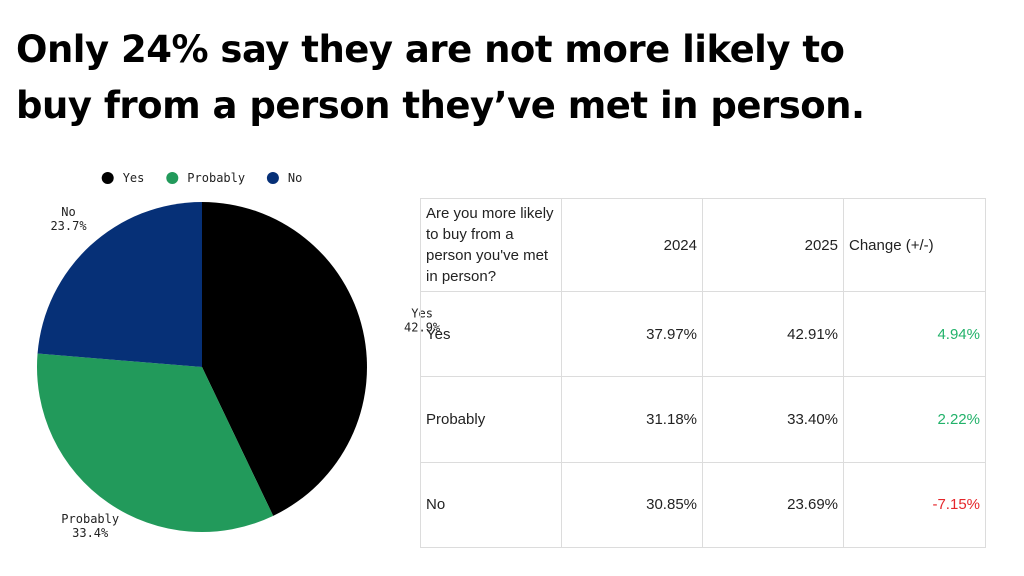 This screenshot has height=576, width=1024. Describe the element at coordinates (773, 419) in the screenshot. I see `value-2025: 33.40%` at that location.